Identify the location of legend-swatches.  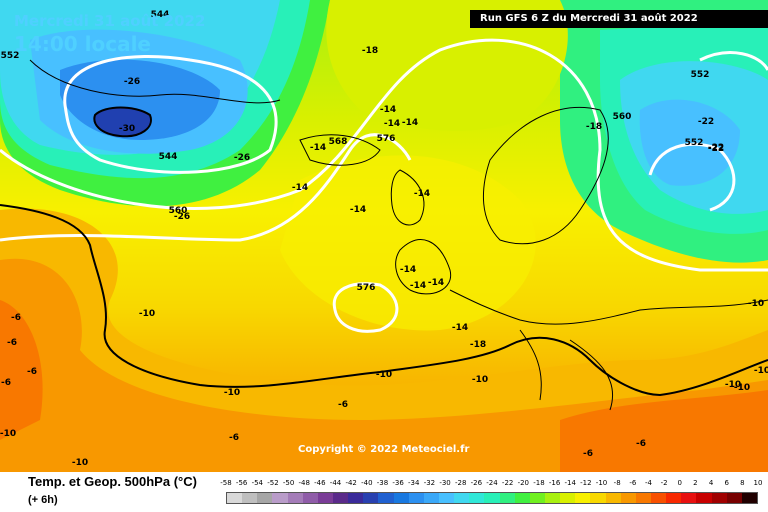
(492, 498).